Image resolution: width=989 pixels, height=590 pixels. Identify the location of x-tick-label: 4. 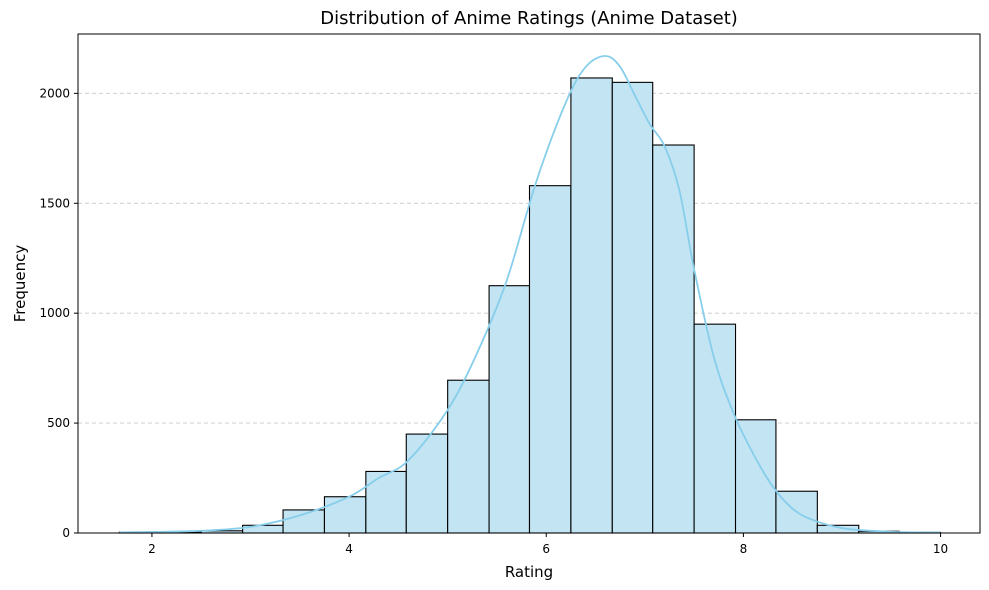
(349, 549).